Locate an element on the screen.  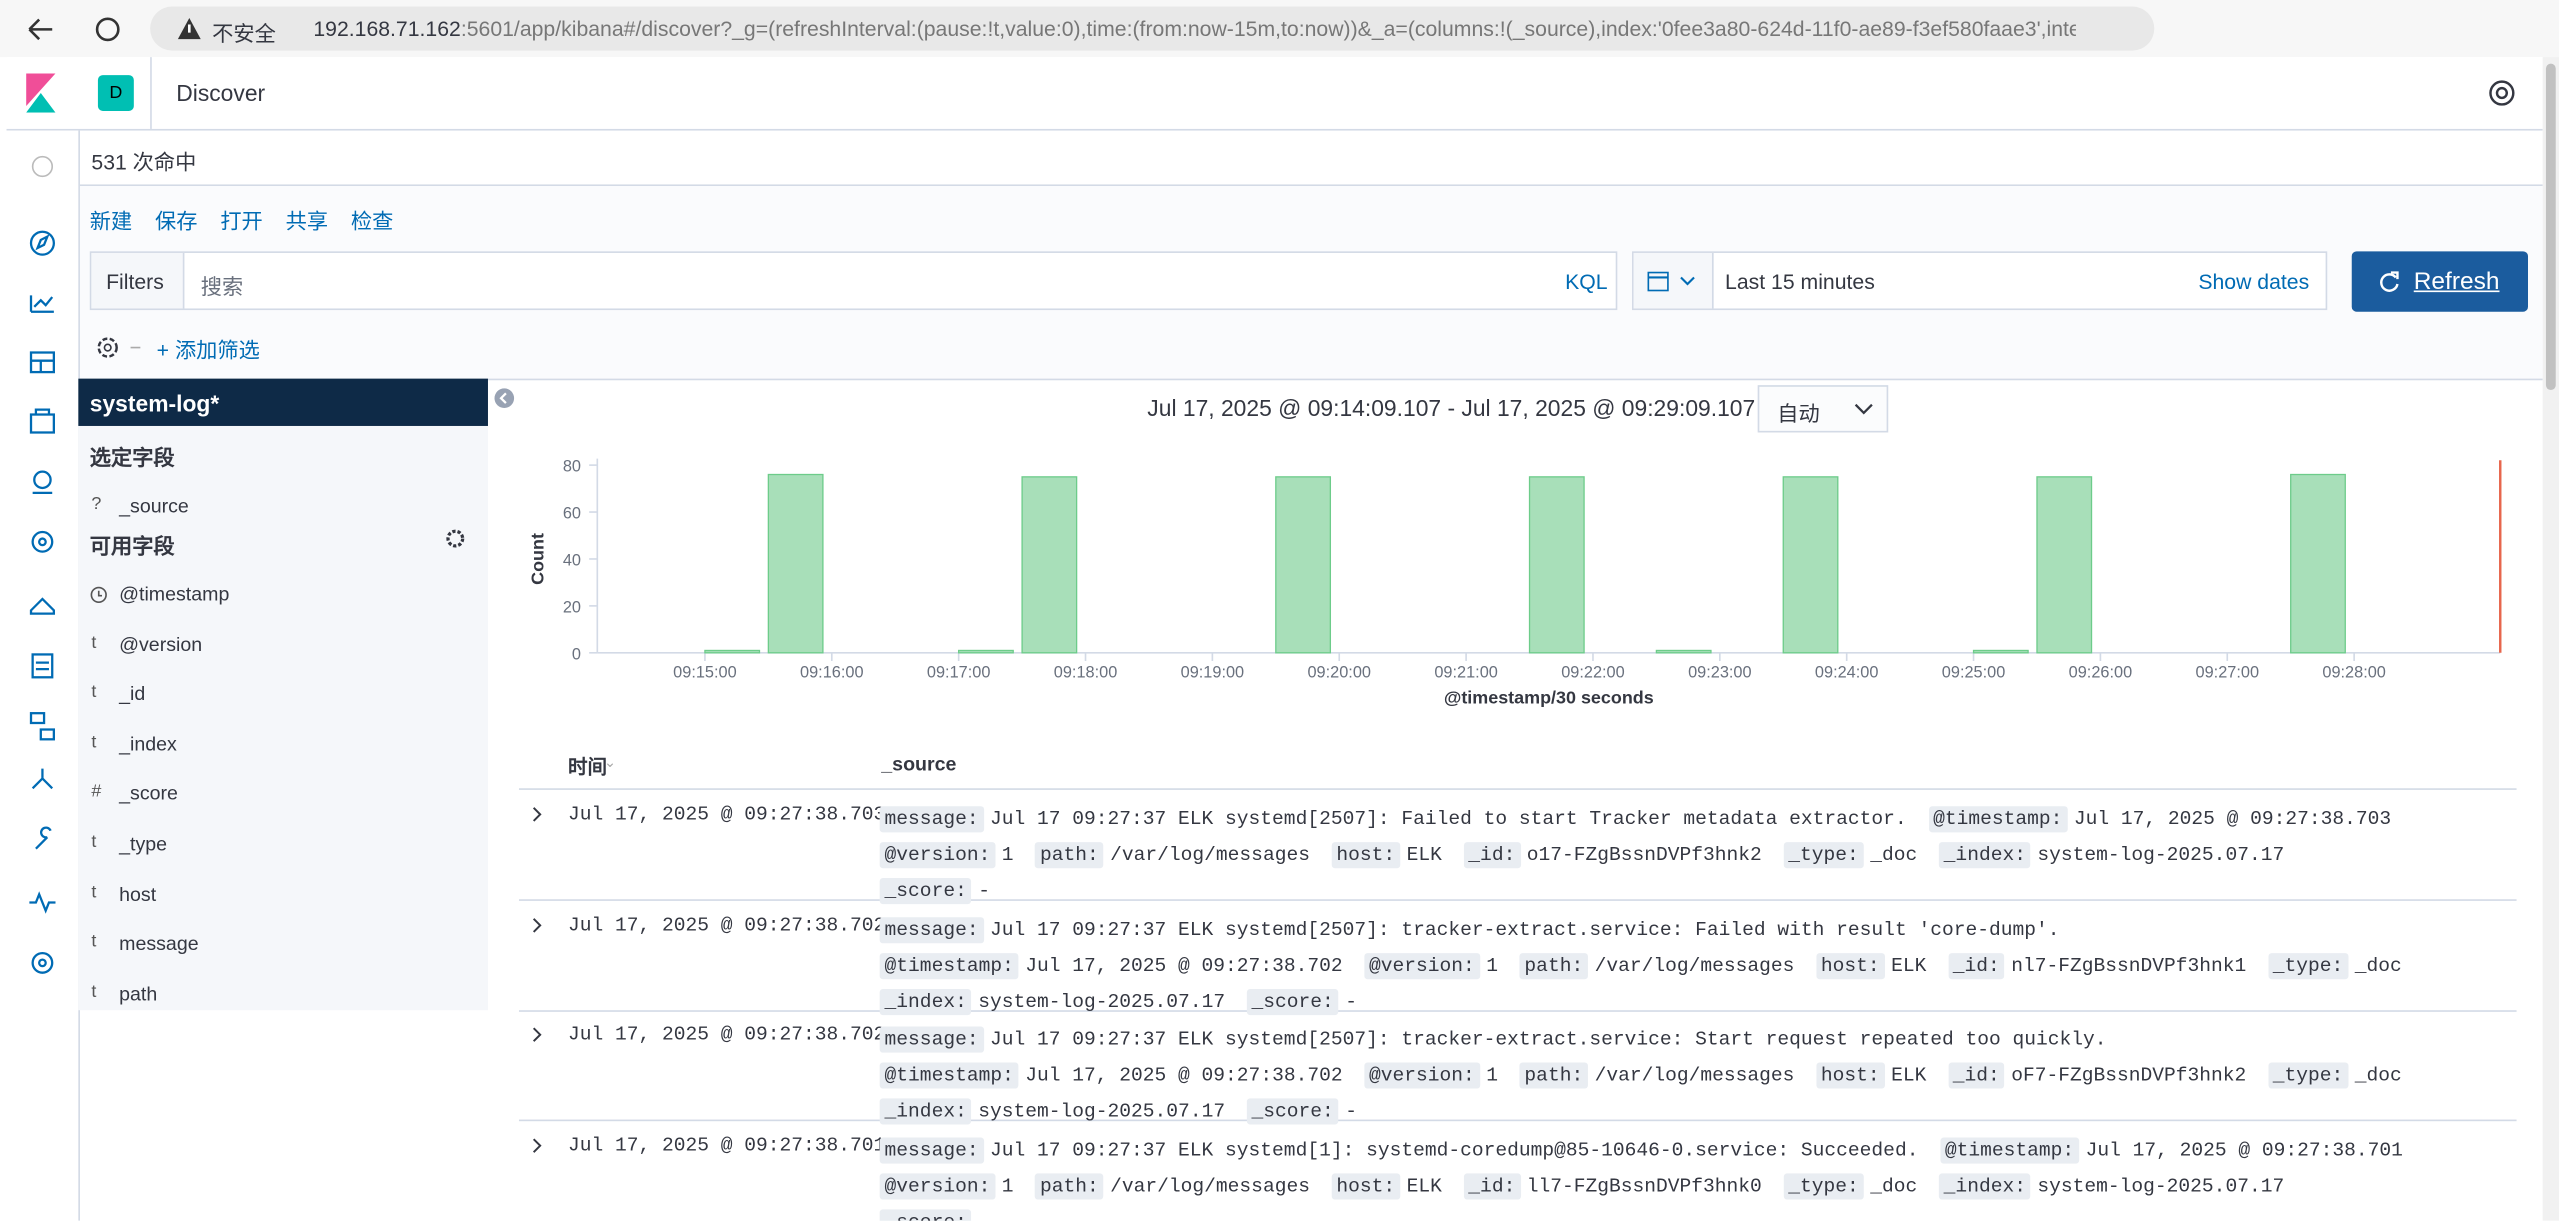
x-tick-label: 09:23:00 is located at coordinates (1720, 672).